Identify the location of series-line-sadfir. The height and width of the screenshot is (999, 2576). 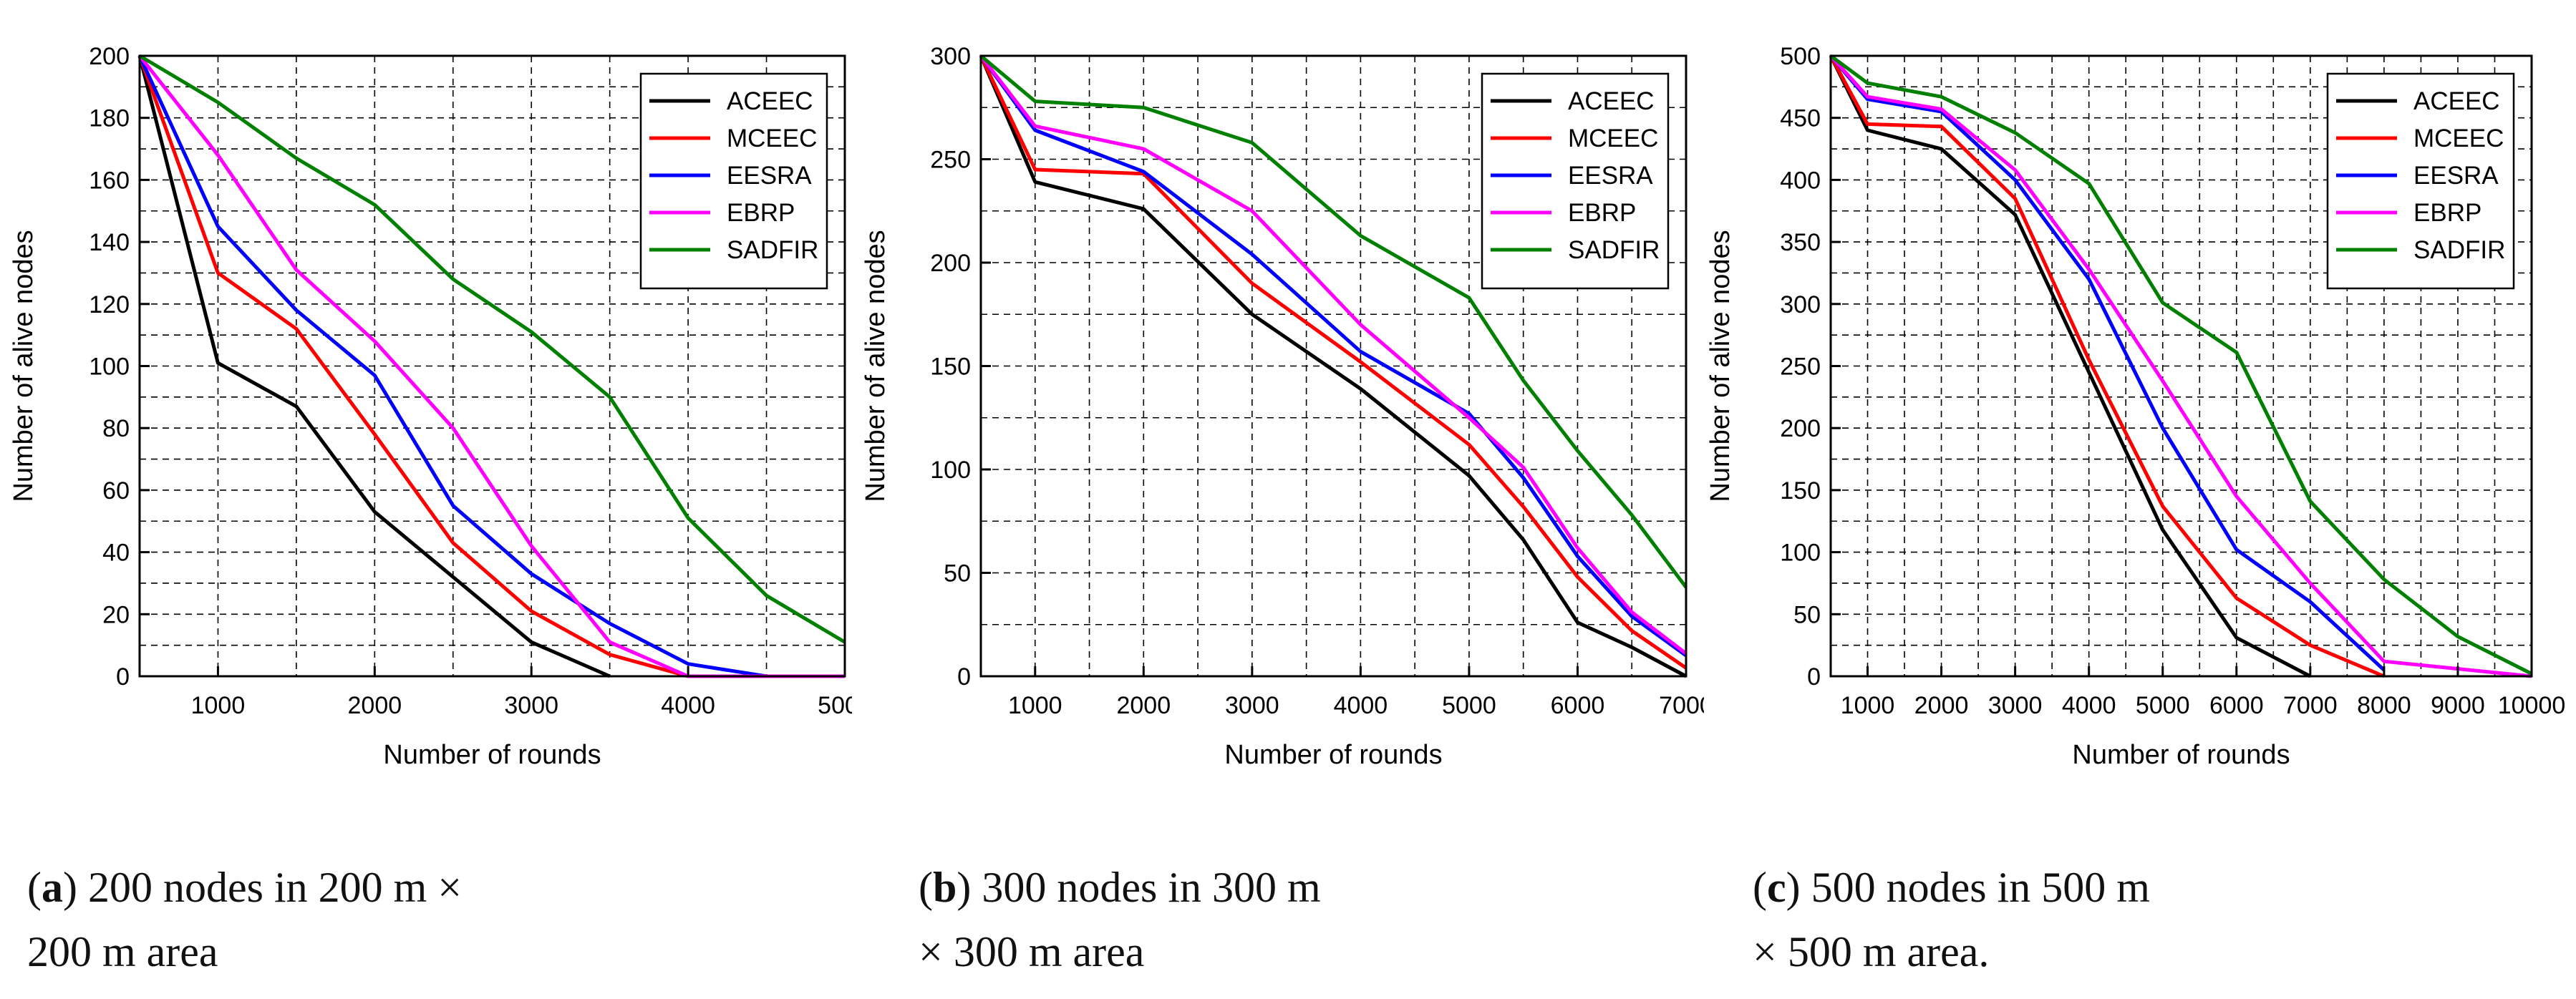
(1333, 321).